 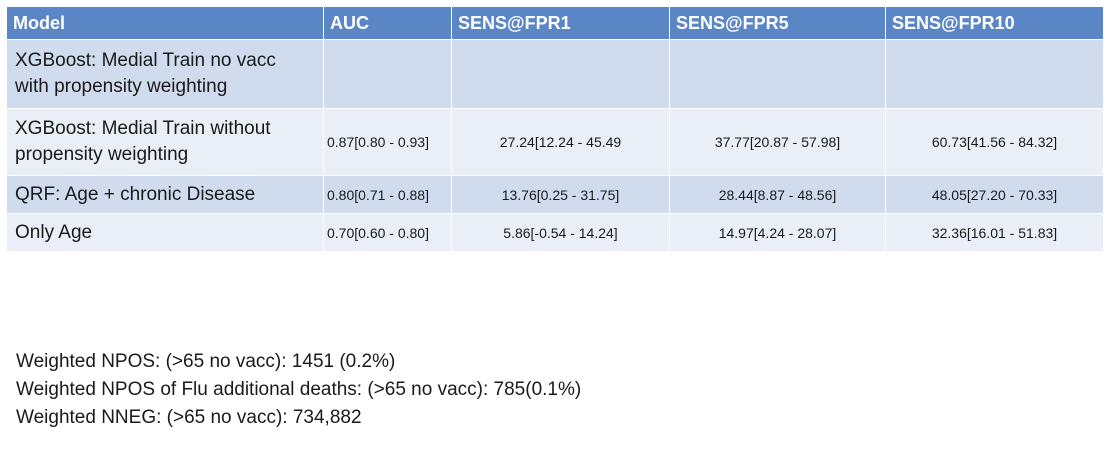 I want to click on sens-fpr10-cell: 32.36[16.01 - 51.83], so click(x=994, y=232).